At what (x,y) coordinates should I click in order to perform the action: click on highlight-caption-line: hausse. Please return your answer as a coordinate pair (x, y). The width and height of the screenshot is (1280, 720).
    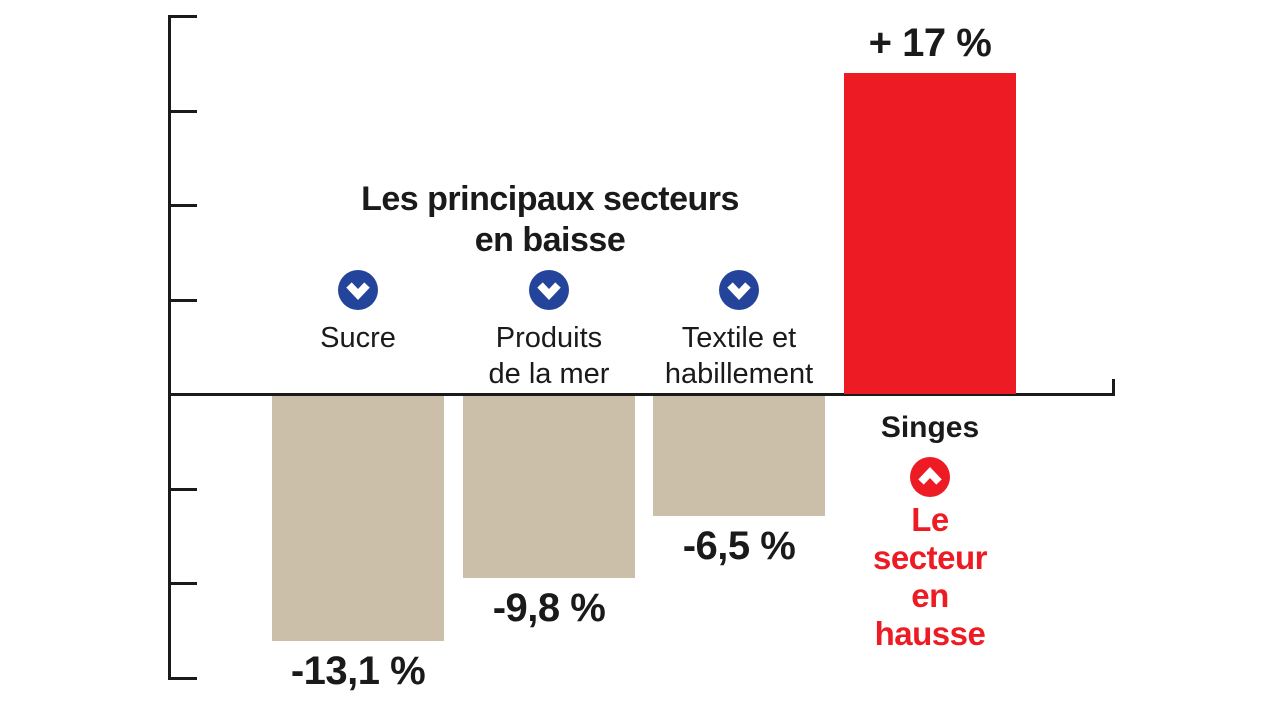
    Looking at the image, I should click on (930, 633).